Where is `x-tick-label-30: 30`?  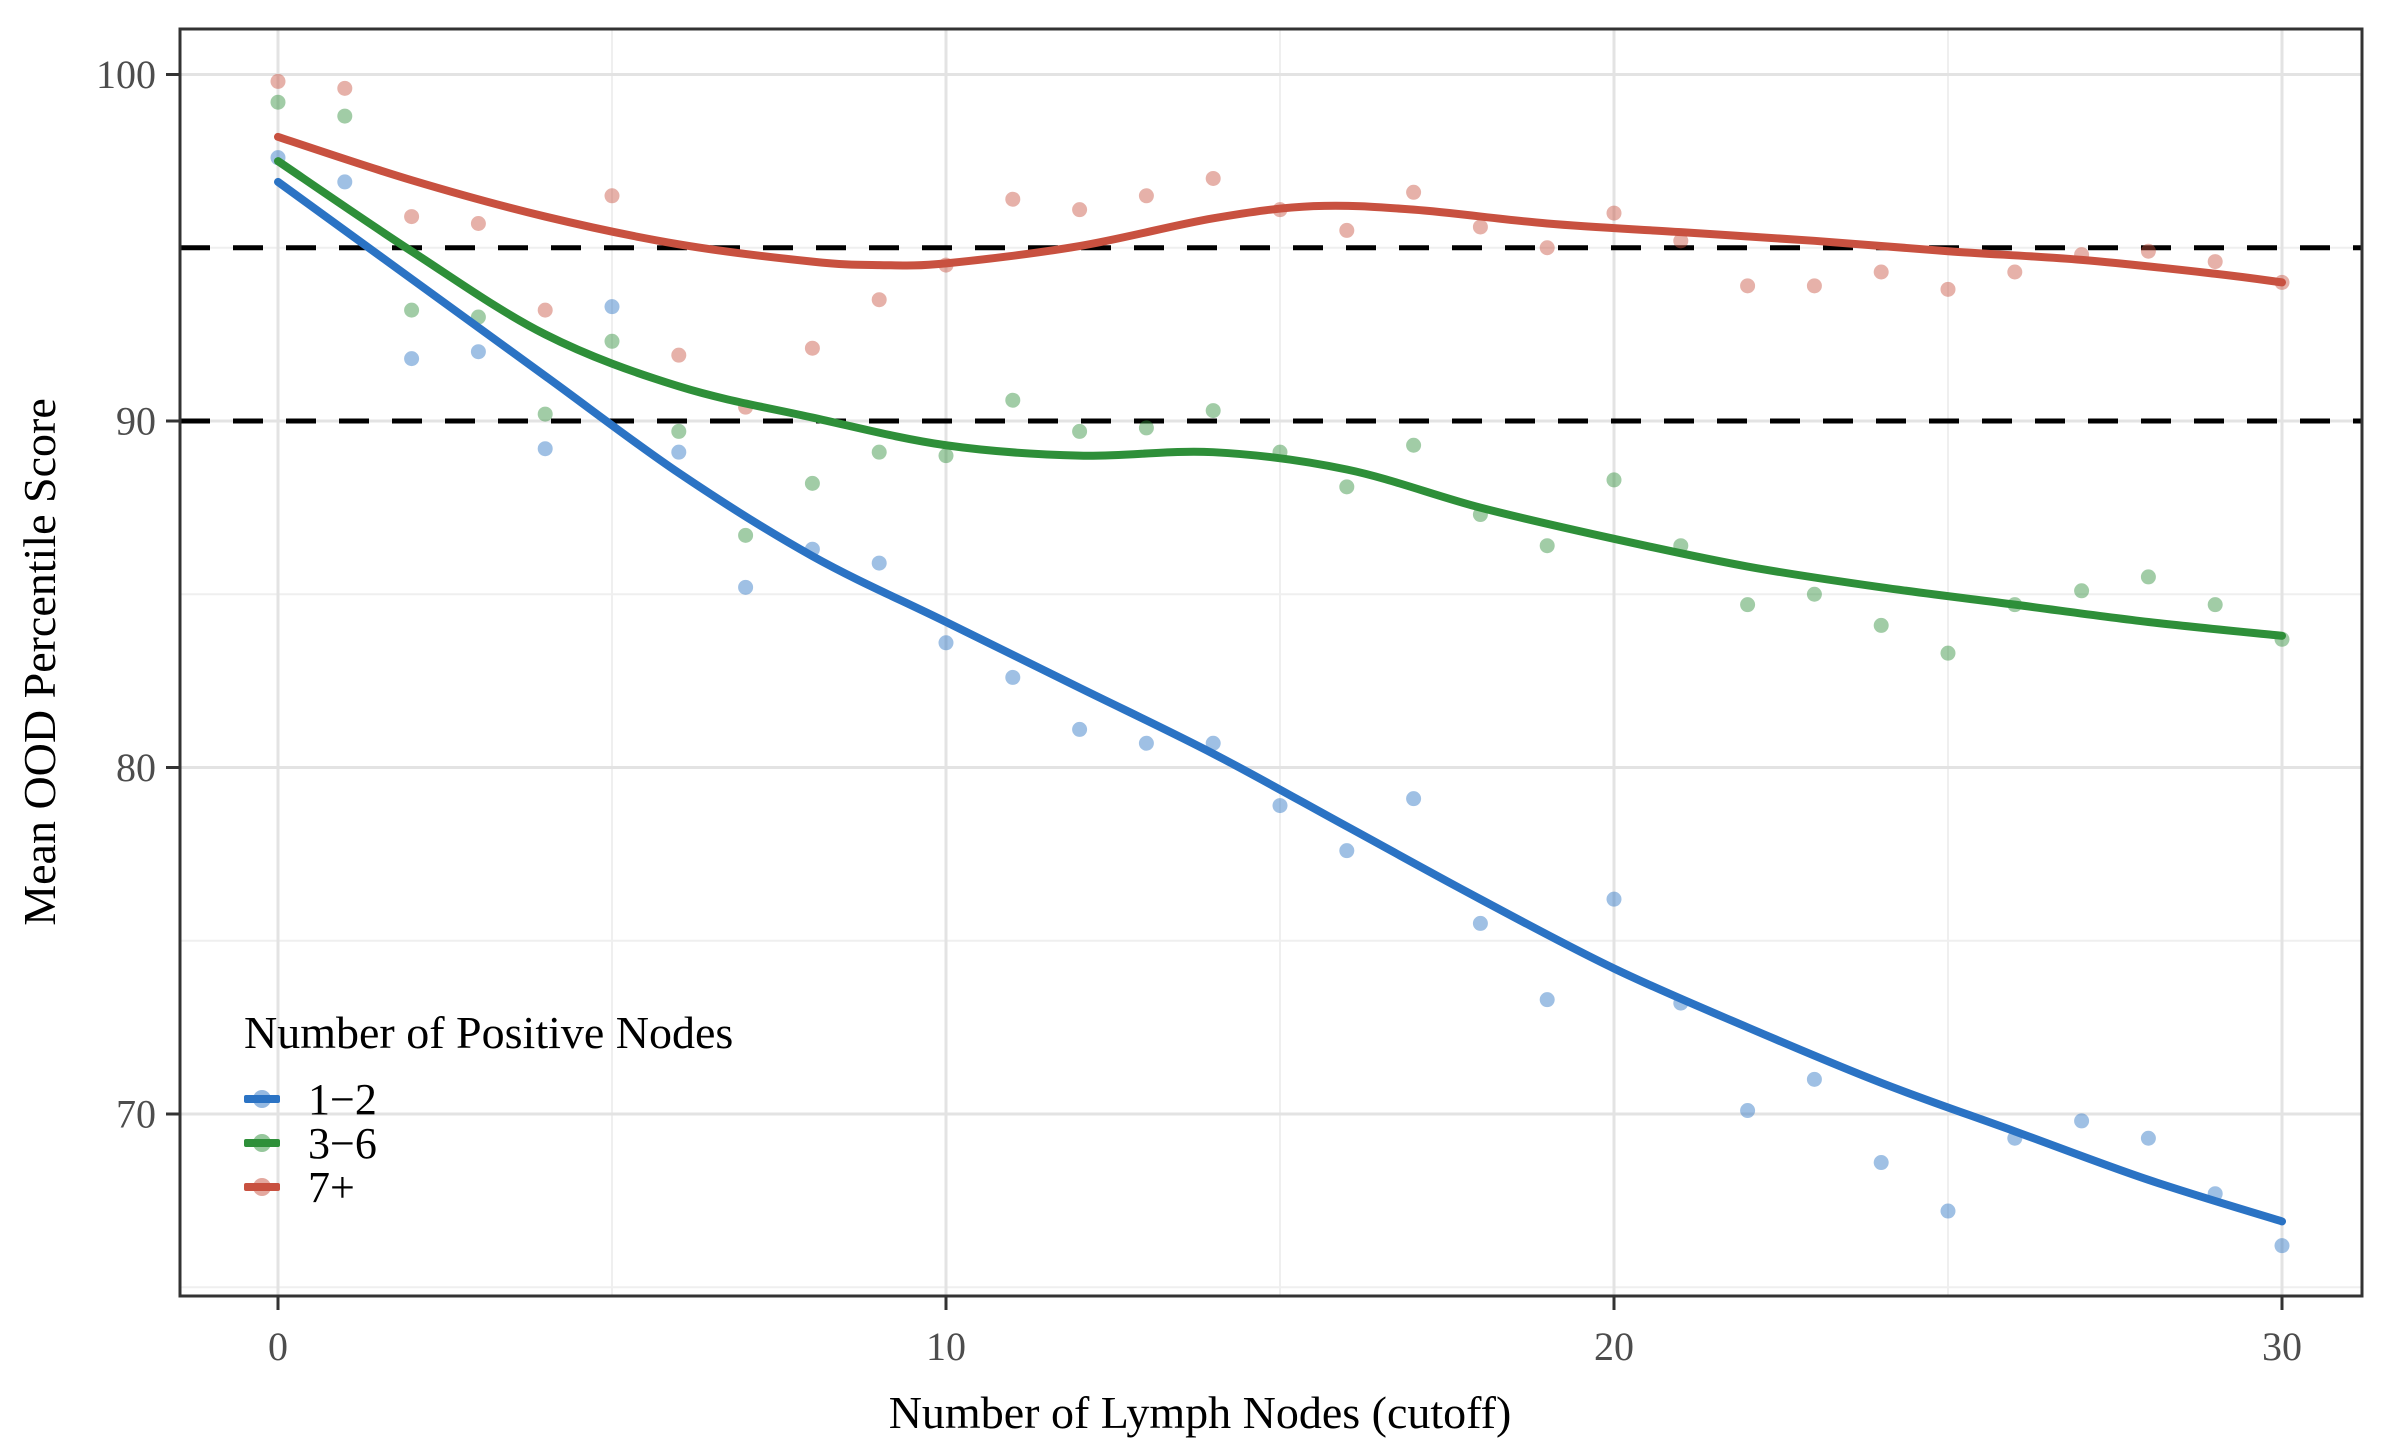
x-tick-label-30: 30 is located at coordinates (2282, 1346).